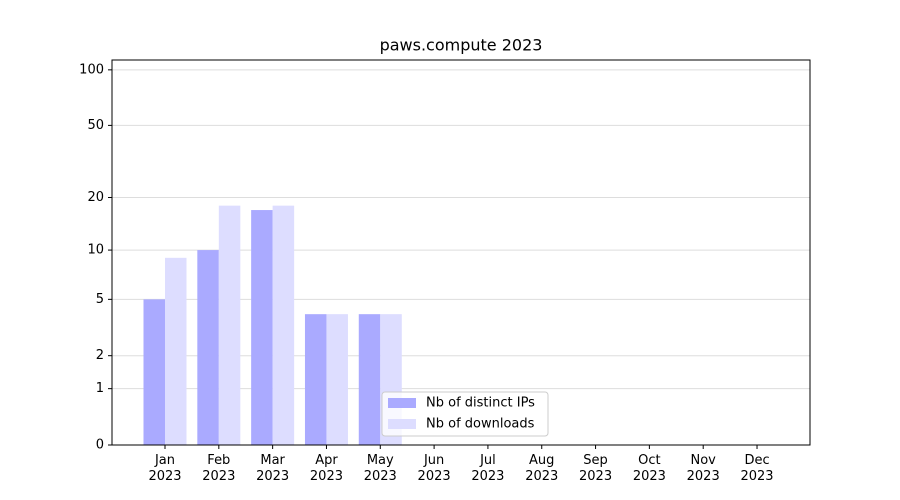 The image size is (900, 500). What do you see at coordinates (95, 125) in the screenshot?
I see `y-tick-label: 50` at bounding box center [95, 125].